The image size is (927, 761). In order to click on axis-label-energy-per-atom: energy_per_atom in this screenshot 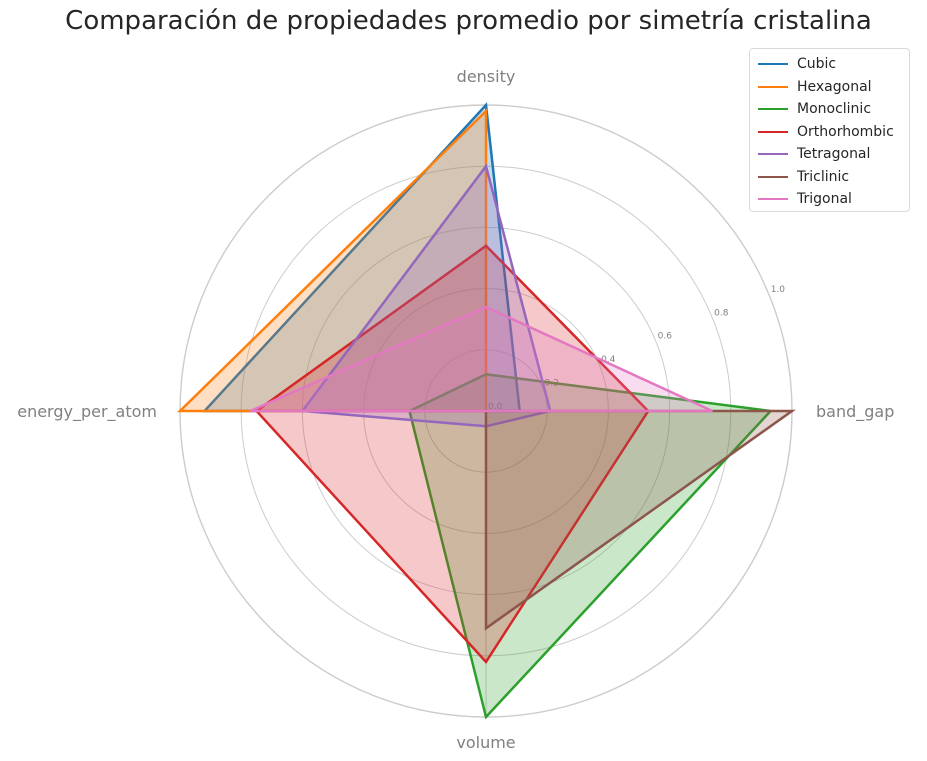, I will do `click(87, 412)`.